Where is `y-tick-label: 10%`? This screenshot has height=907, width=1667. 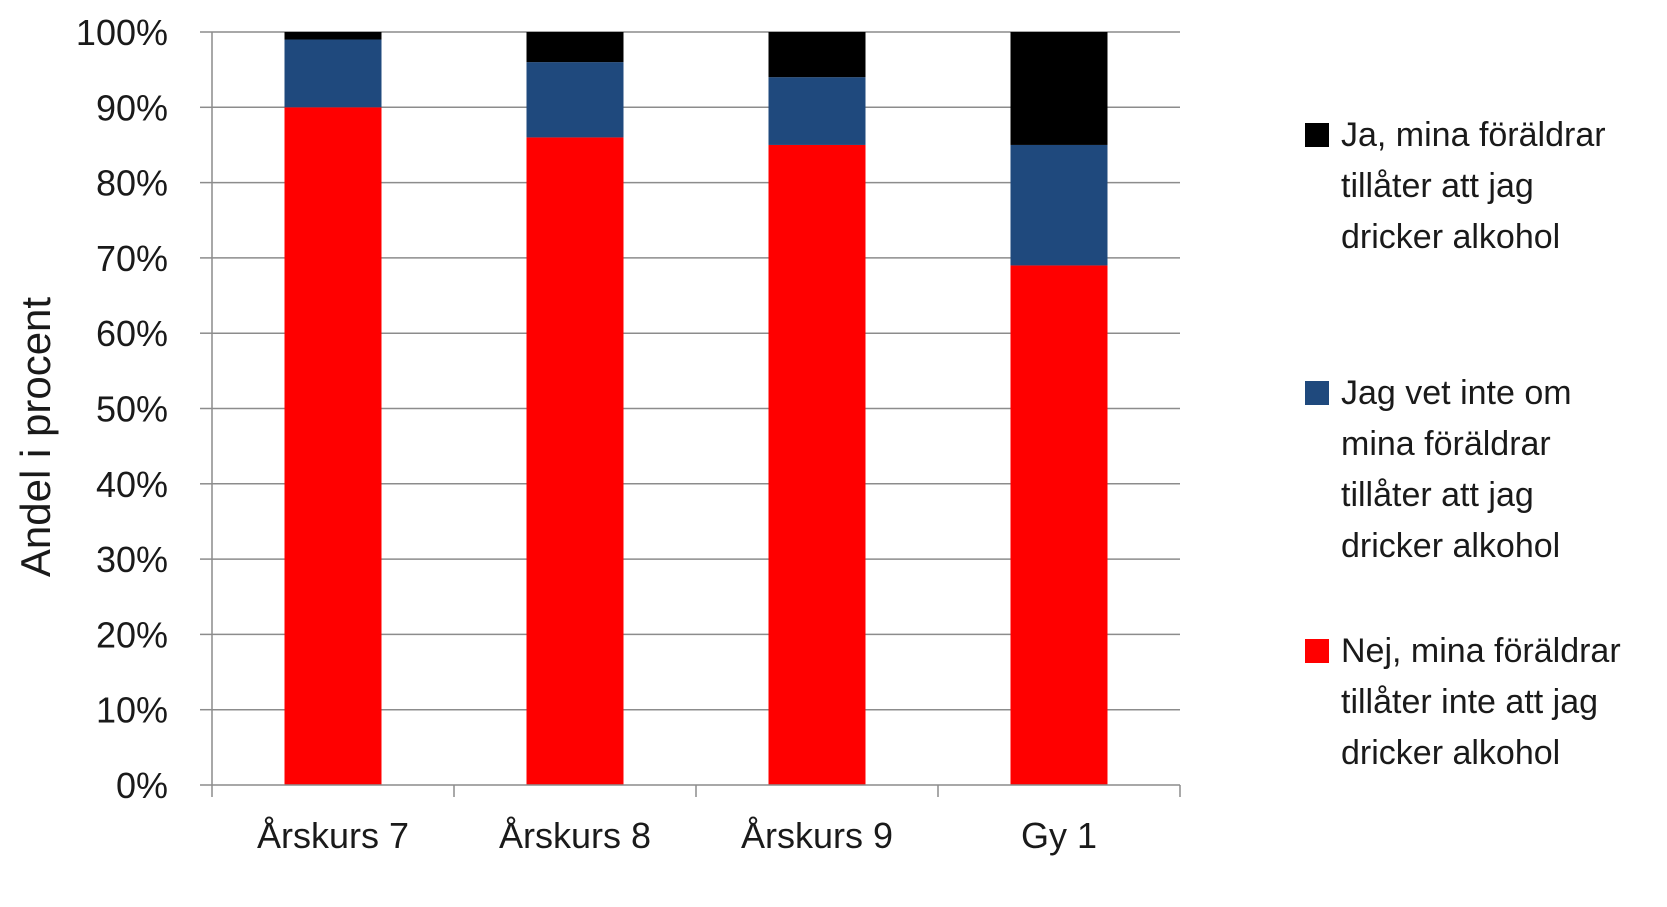 y-tick-label: 10% is located at coordinates (132, 710).